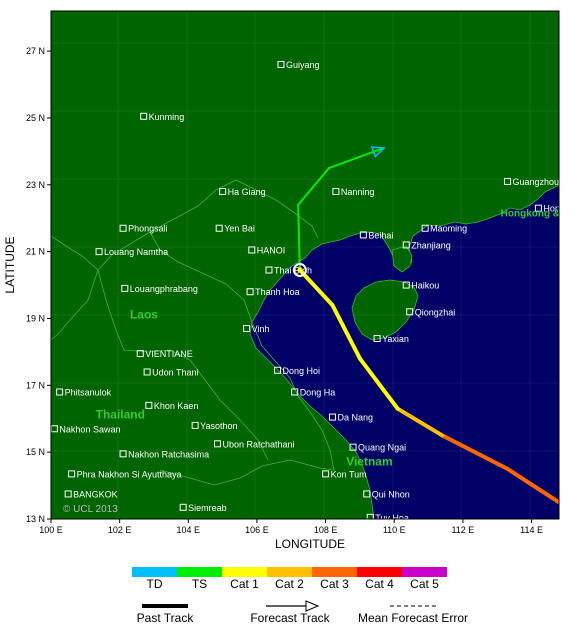 This screenshot has height=633, width=580. What do you see at coordinates (85, 429) in the screenshot?
I see `city-nakhon-sawan: Nakhon Sawan` at bounding box center [85, 429].